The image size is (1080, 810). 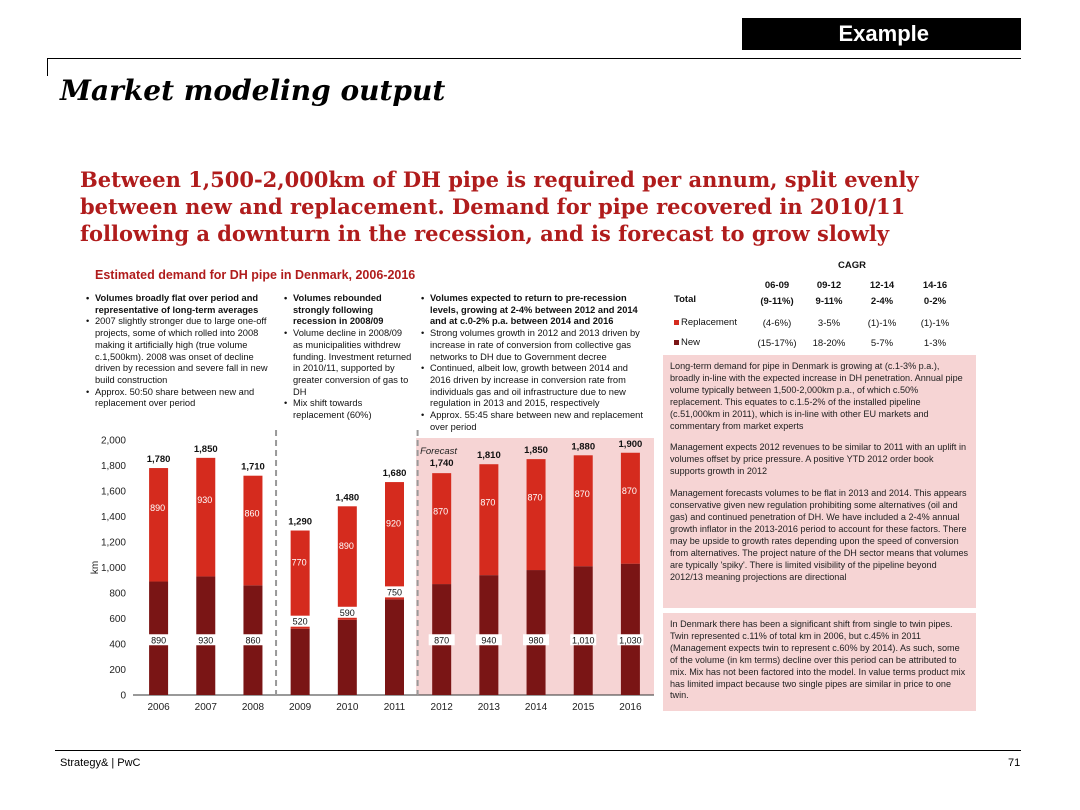 I want to click on new-label: 1,010, so click(x=583, y=640).